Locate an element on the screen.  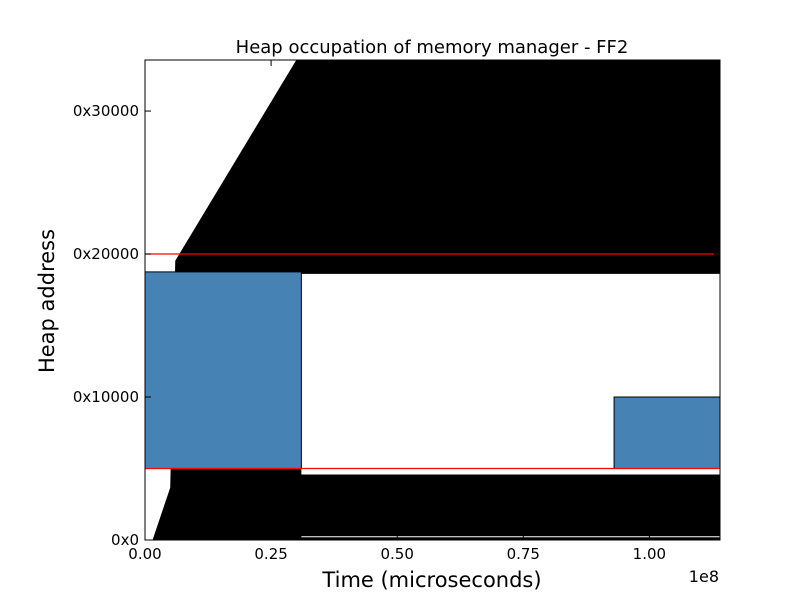
y-tick-label: 0x20000 is located at coordinates (106, 254).